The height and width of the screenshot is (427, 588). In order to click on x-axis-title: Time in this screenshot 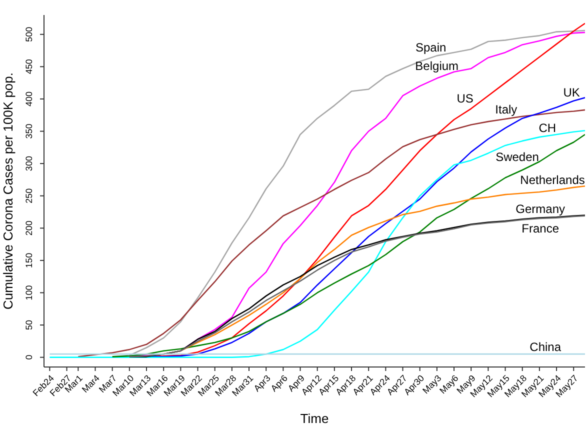, I will do `click(314, 418)`.